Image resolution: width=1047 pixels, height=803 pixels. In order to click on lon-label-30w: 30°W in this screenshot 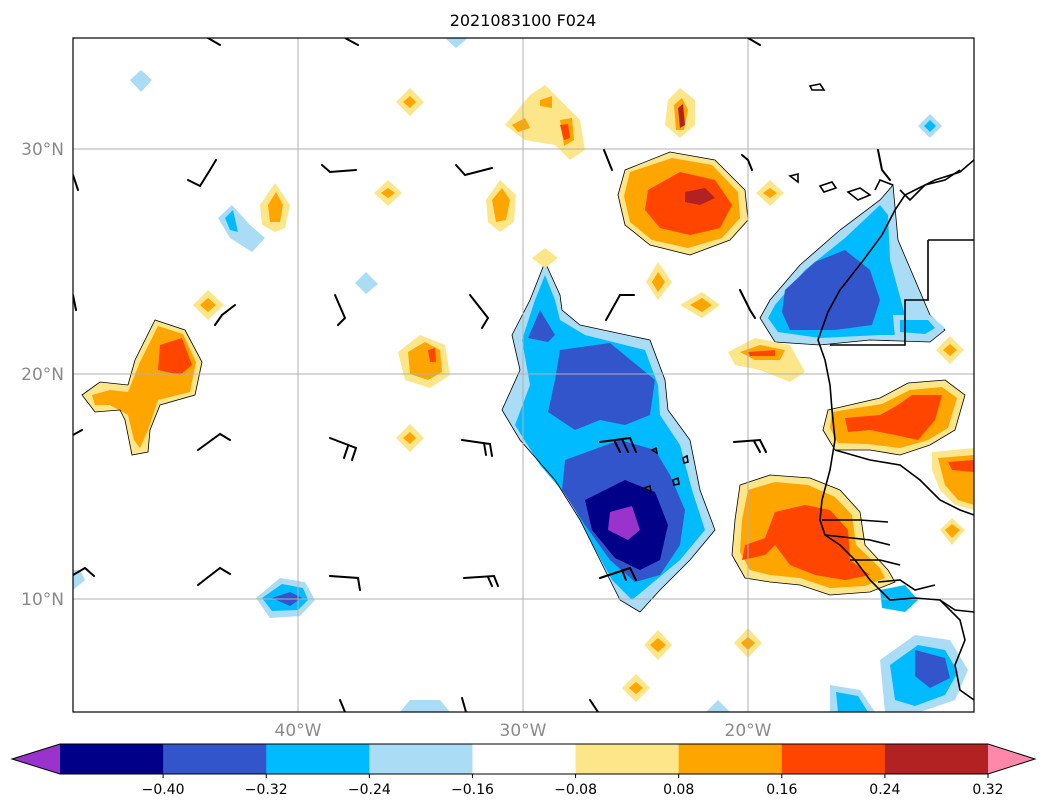, I will do `click(523, 731)`.